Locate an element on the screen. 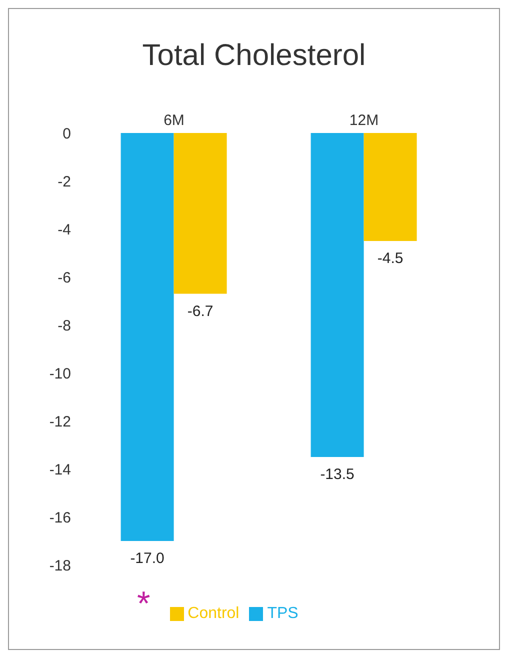 The width and height of the screenshot is (516, 662). data-label: -6.7 is located at coordinates (200, 311).